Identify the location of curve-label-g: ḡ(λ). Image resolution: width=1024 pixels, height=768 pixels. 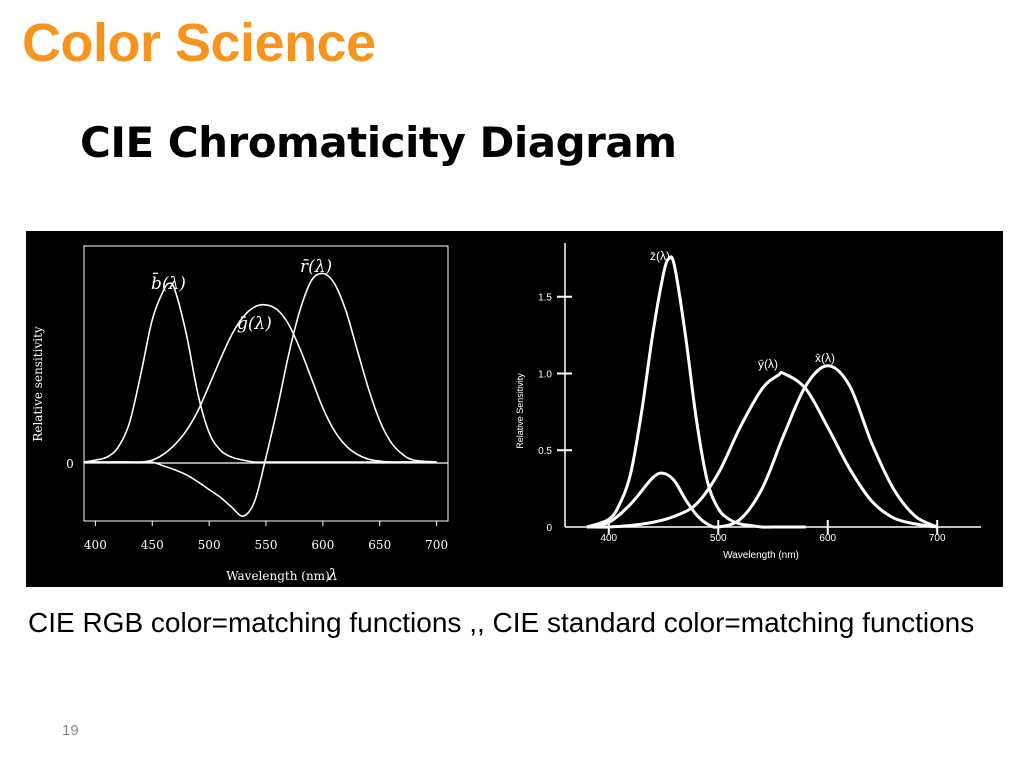
(254, 324).